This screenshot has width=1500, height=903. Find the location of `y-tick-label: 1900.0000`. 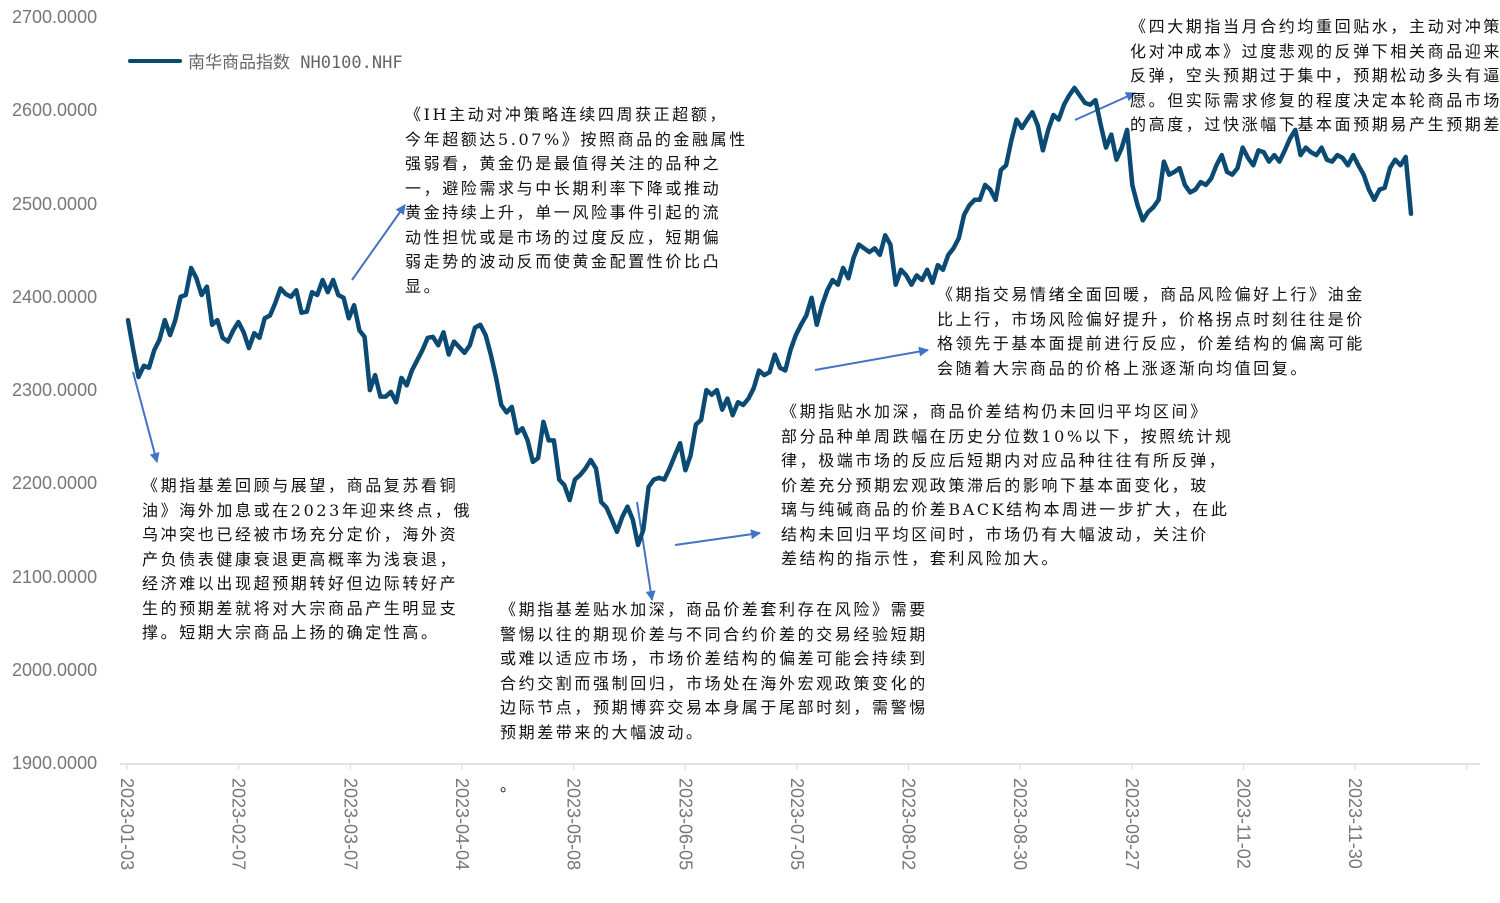

y-tick-label: 1900.0000 is located at coordinates (55, 763).